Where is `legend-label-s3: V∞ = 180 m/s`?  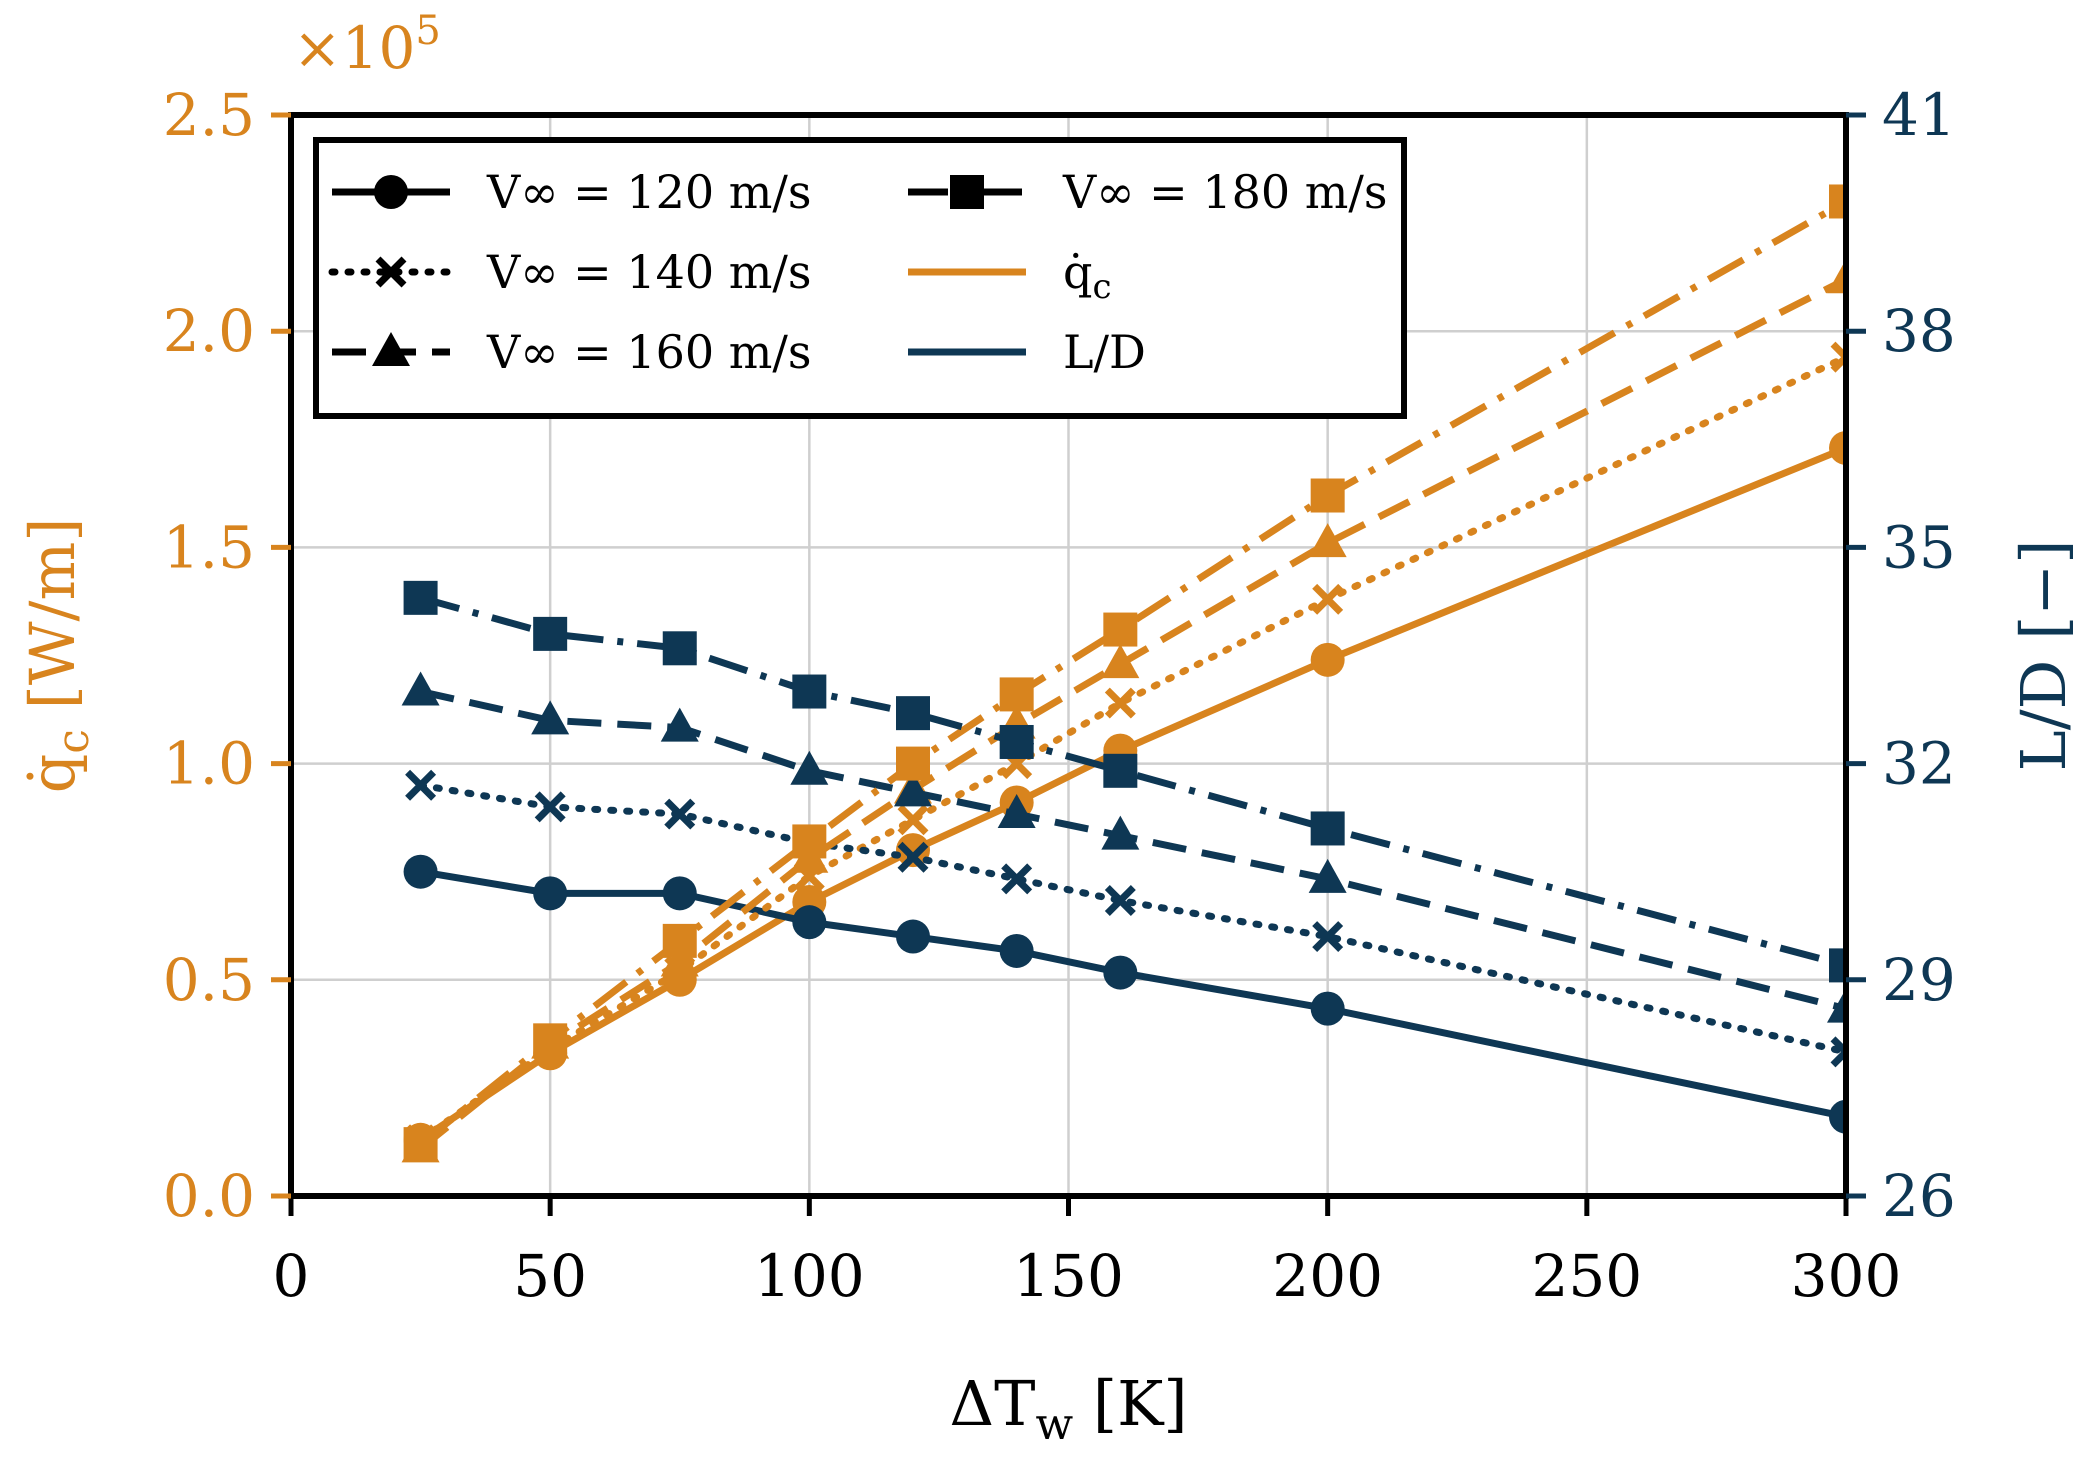 legend-label-s3: V∞ = 180 m/s is located at coordinates (1224, 192).